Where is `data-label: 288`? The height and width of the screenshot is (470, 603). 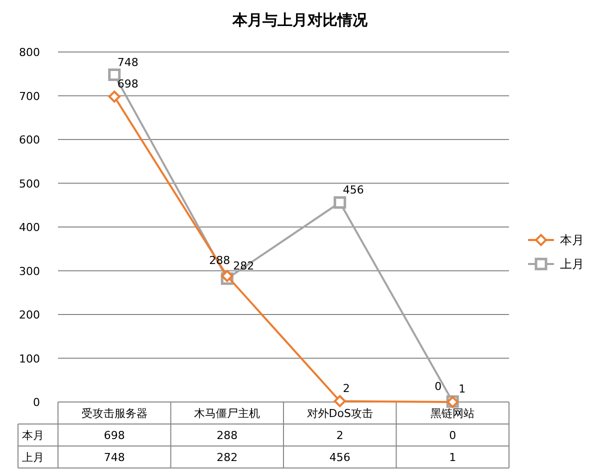 data-label: 288 is located at coordinates (227, 435).